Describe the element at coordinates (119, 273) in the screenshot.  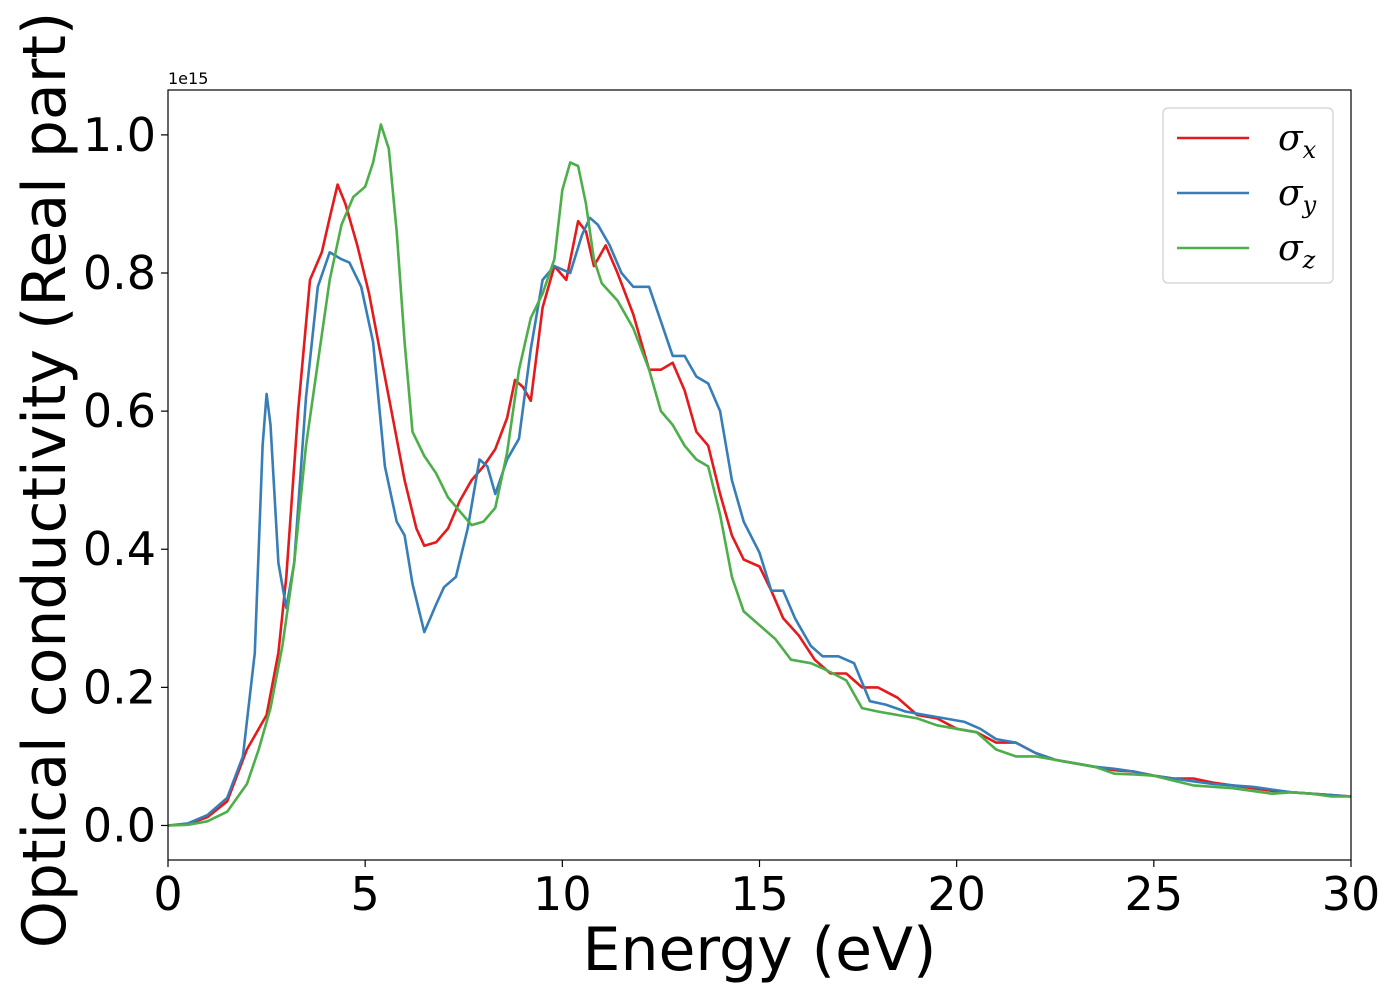
I see `y-tick-label: 0.8` at that location.